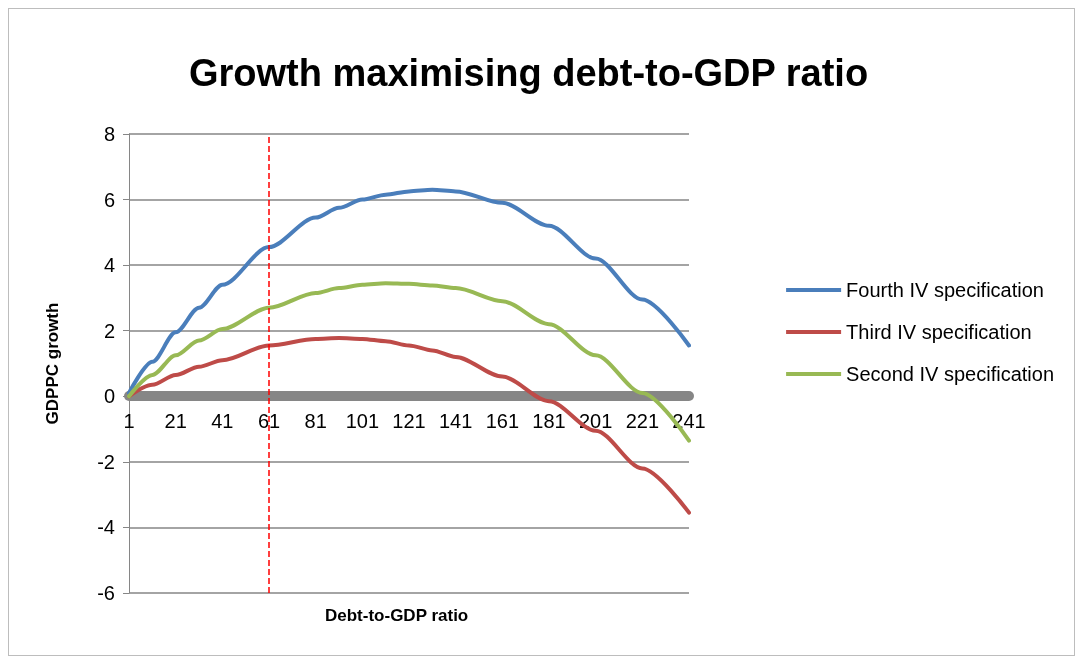  What do you see at coordinates (939, 332) in the screenshot?
I see `legend-label: Third IV specification` at bounding box center [939, 332].